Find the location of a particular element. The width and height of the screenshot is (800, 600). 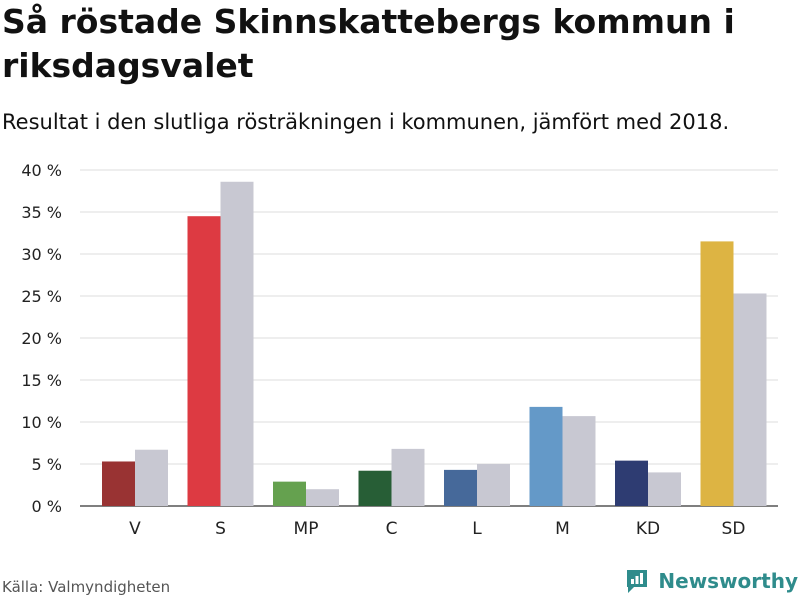

bar-2022-V is located at coordinates (118, 483).